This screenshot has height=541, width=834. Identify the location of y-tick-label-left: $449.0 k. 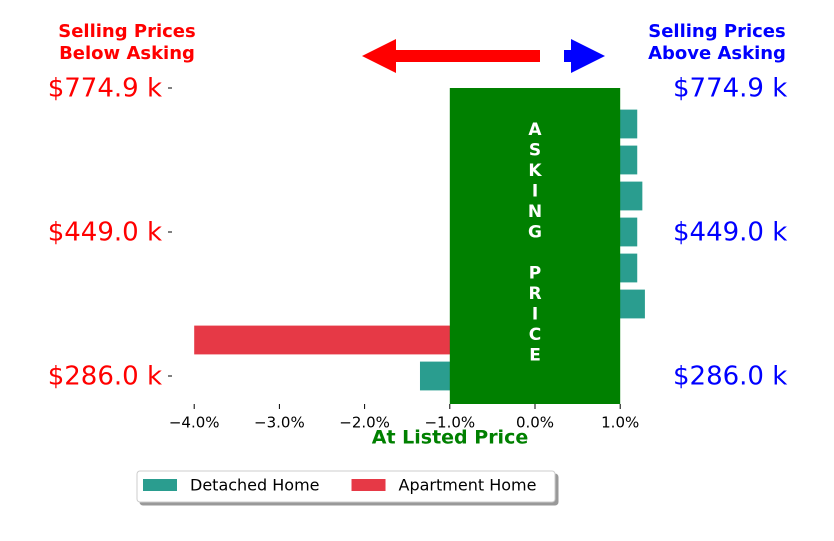
(105, 233).